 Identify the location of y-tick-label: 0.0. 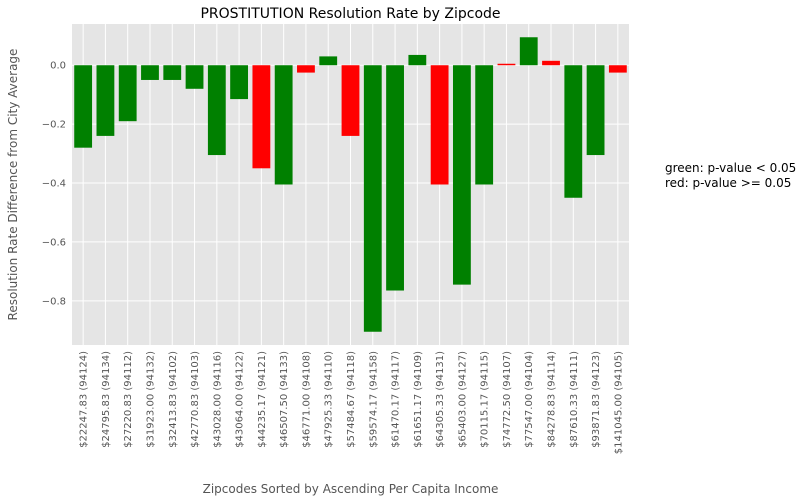
(58, 66).